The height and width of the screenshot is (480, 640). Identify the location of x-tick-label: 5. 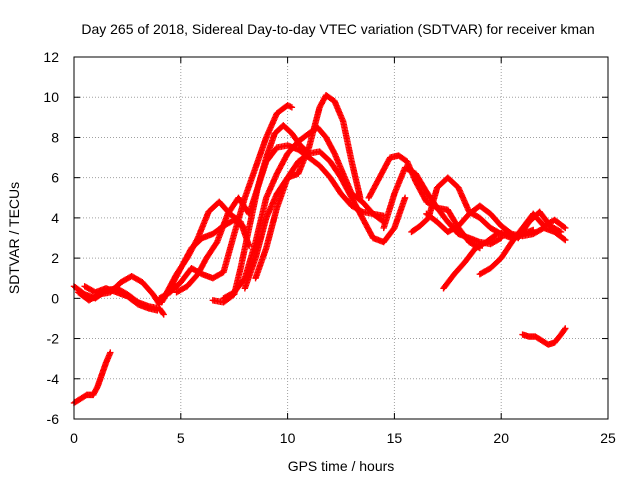
(181, 438).